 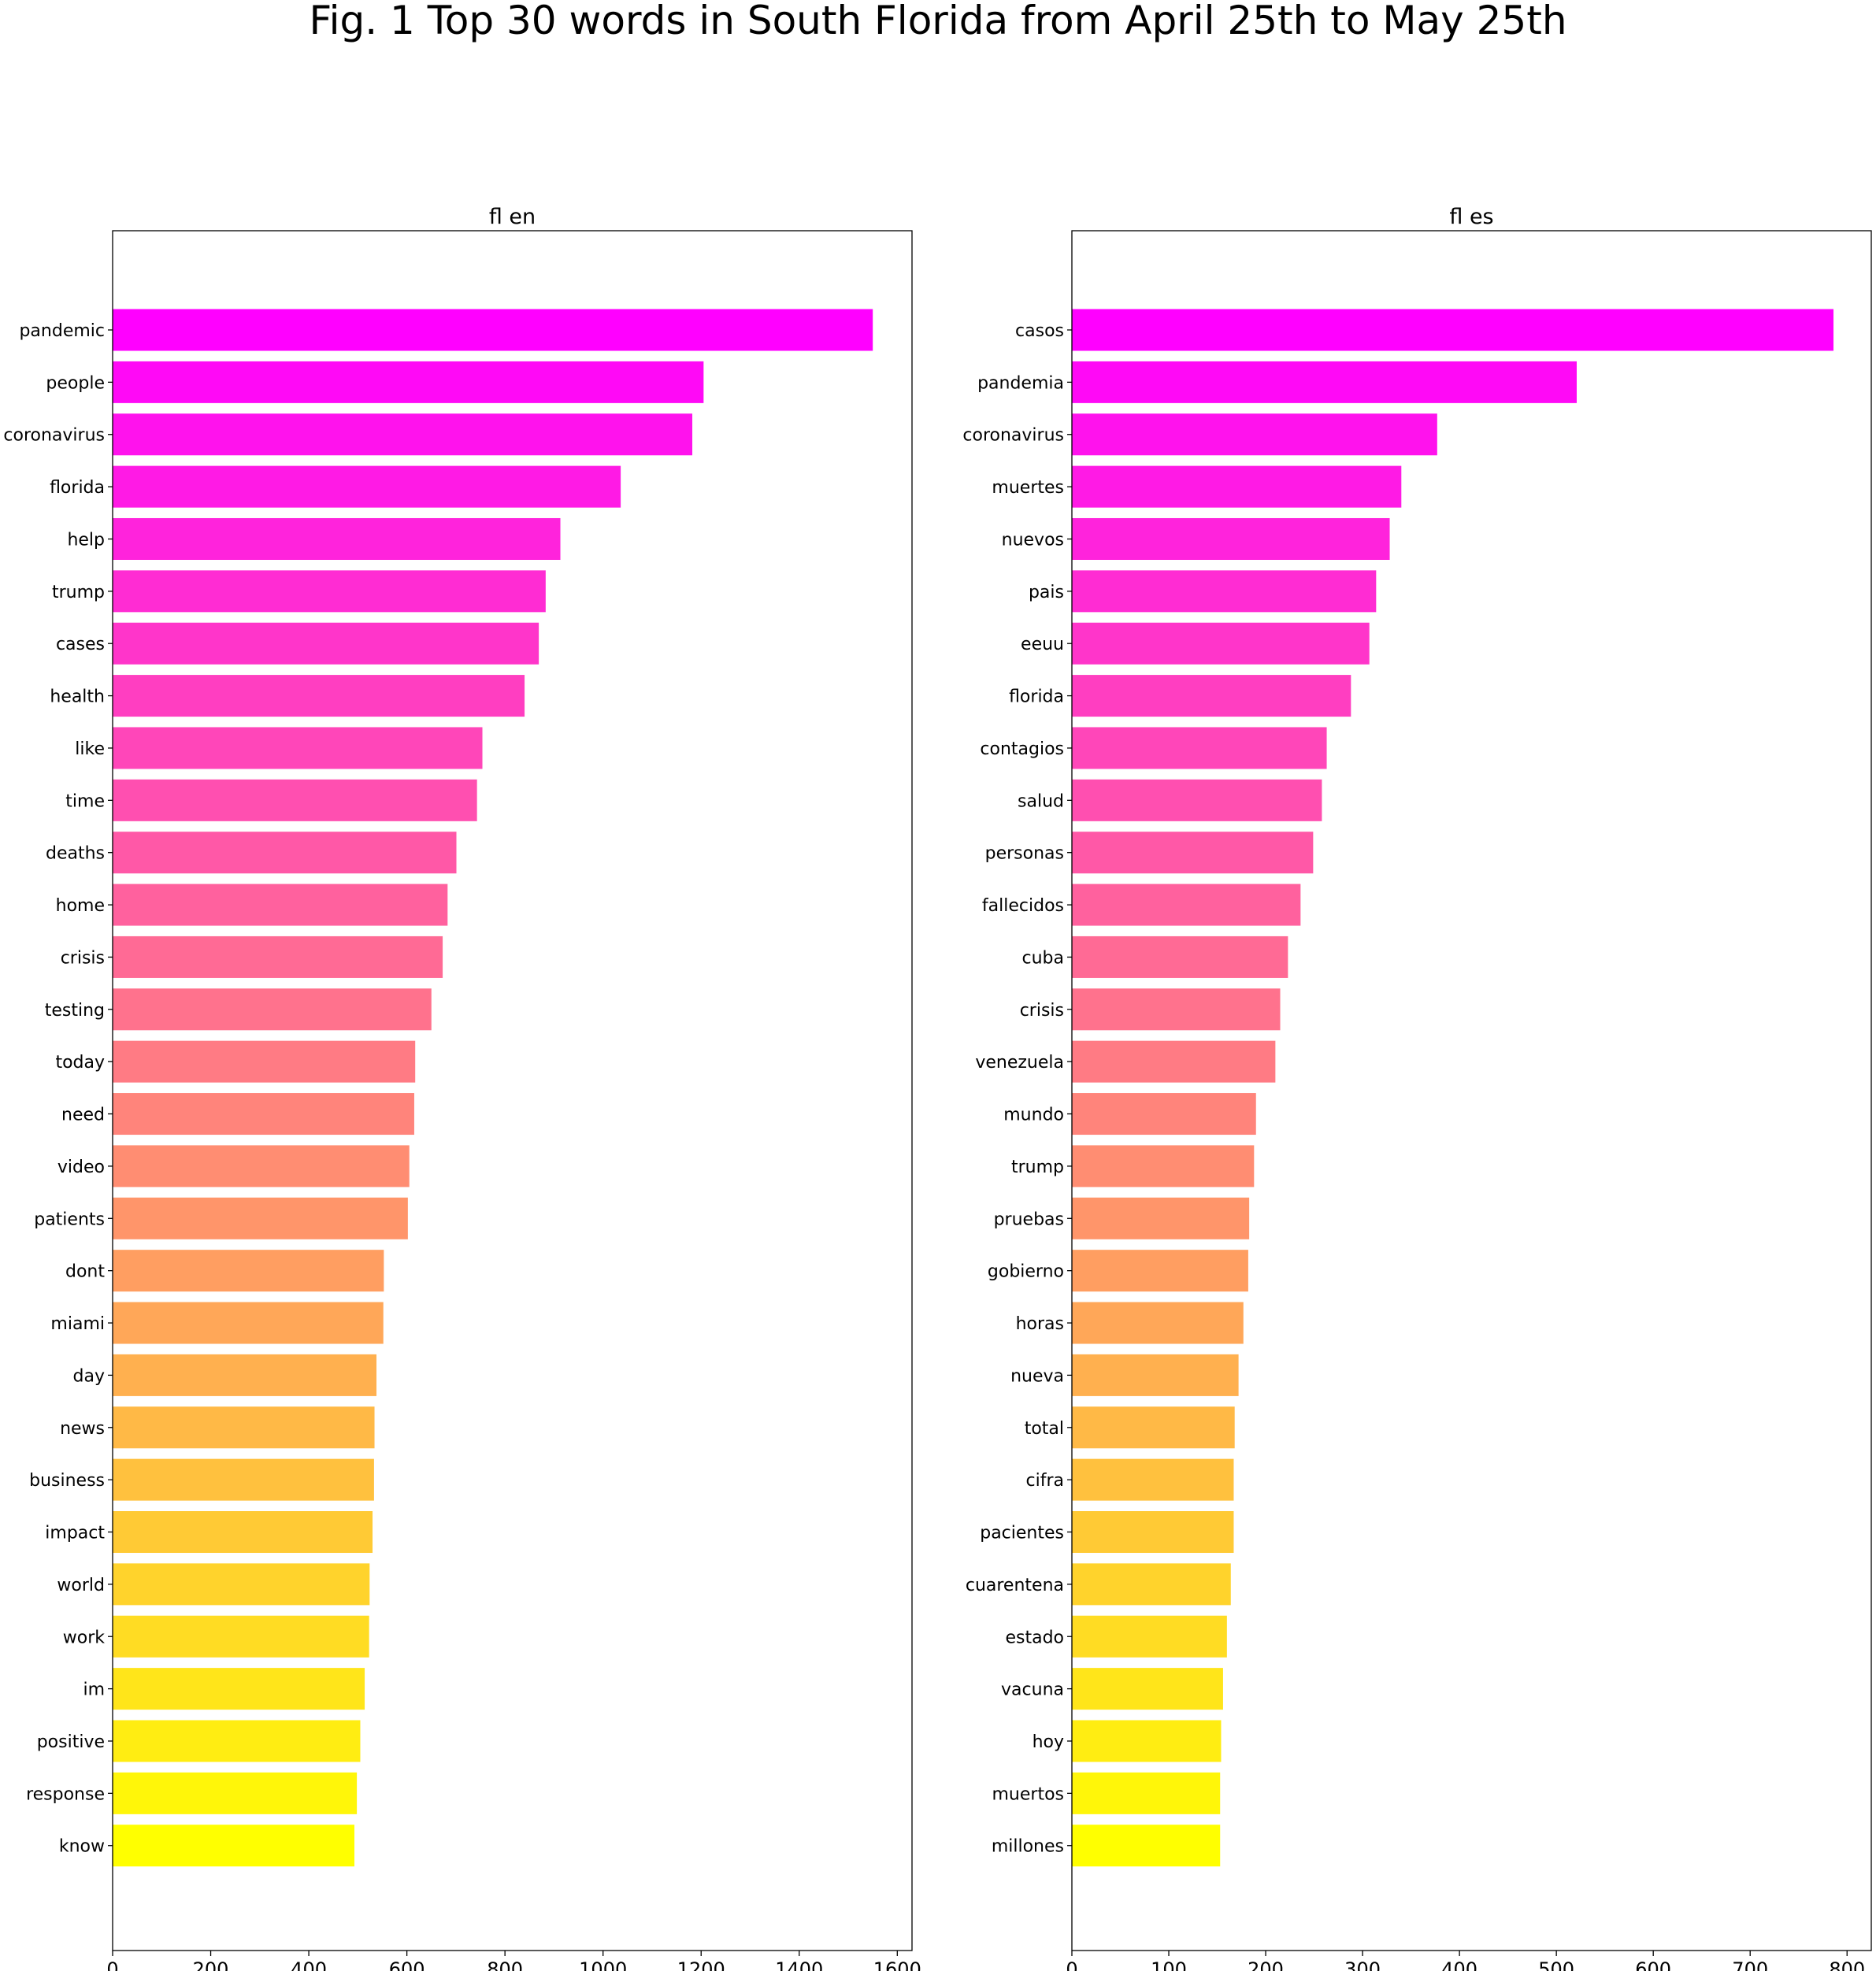 What do you see at coordinates (75, 1533) in the screenshot?
I see `y-tick-label: impact` at bounding box center [75, 1533].